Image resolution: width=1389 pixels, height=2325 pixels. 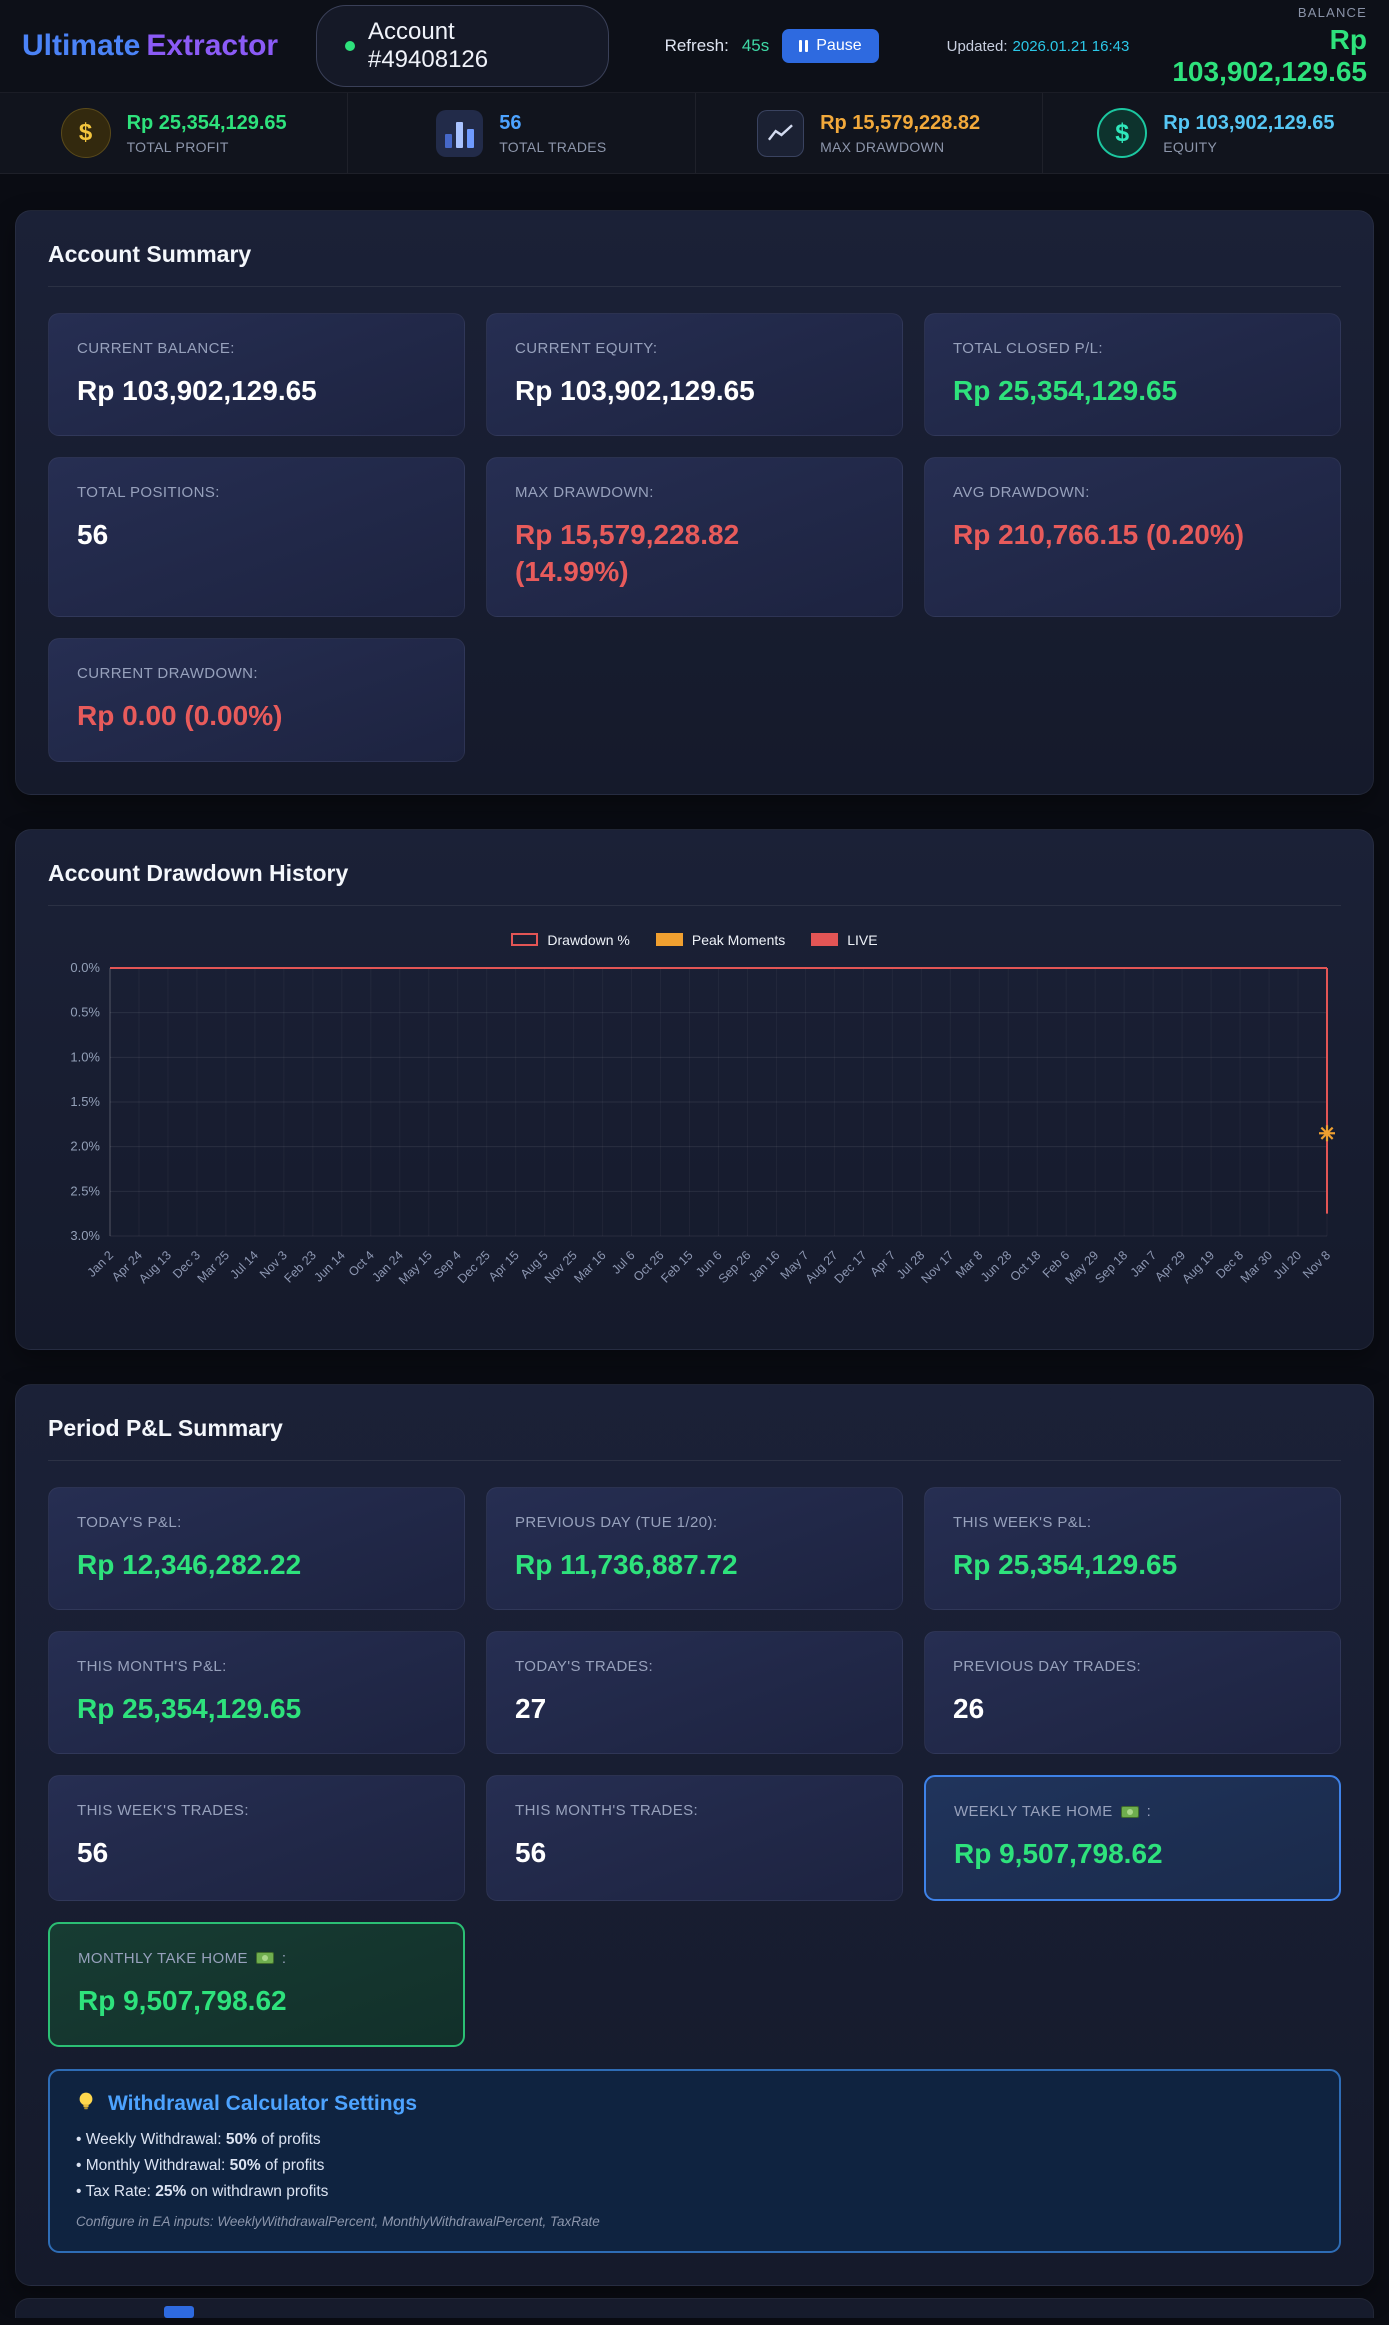 I want to click on refresh-countdown: 45s, so click(x=755, y=45).